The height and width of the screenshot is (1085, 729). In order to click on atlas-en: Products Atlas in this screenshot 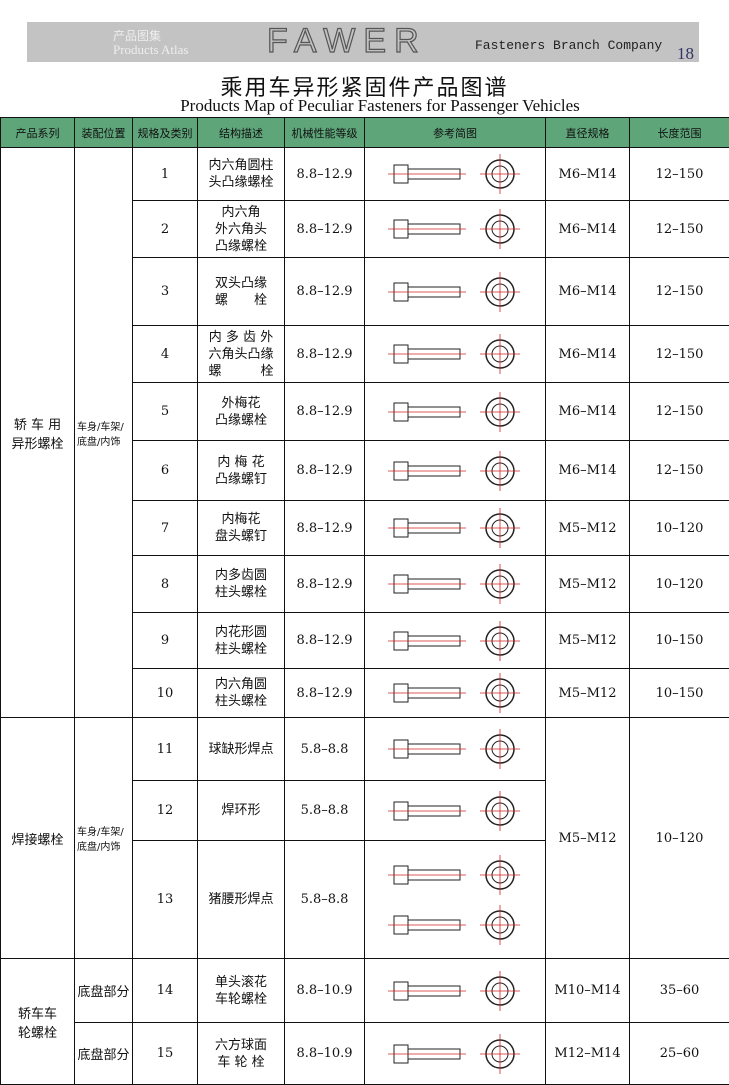, I will do `click(150, 50)`.